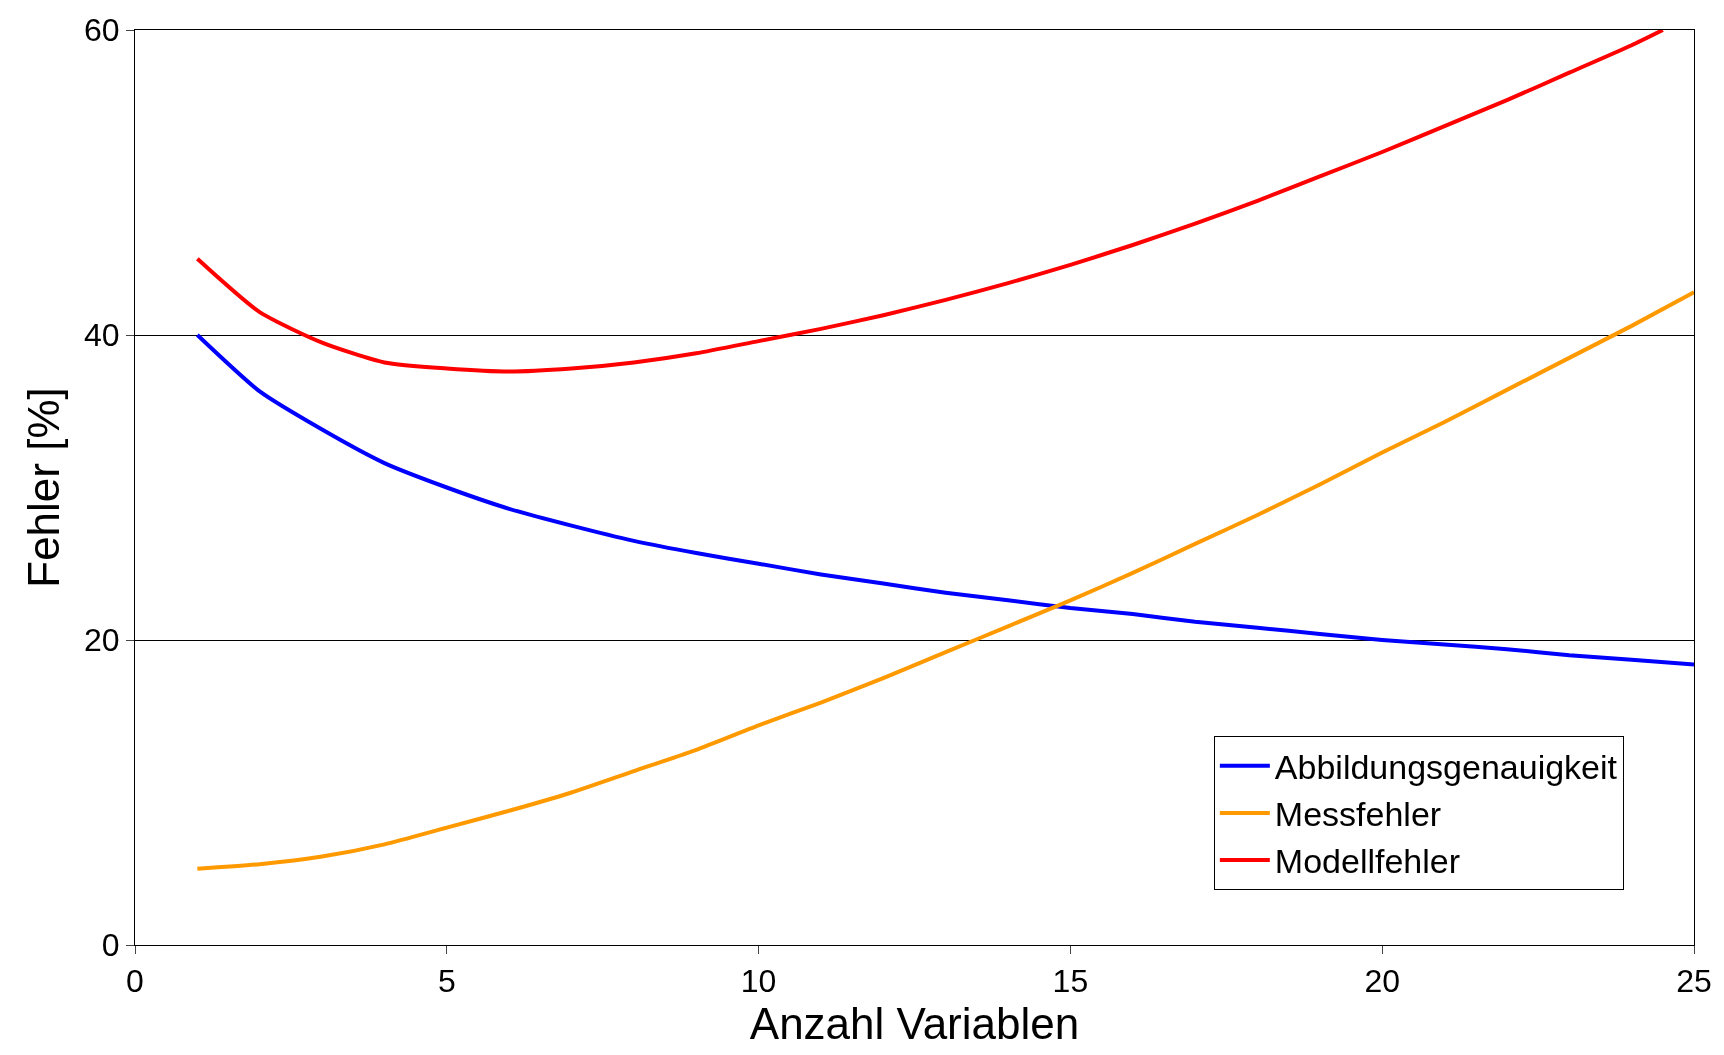 The image size is (1724, 1055). What do you see at coordinates (110, 945) in the screenshot?
I see `y-tick-label: 0` at bounding box center [110, 945].